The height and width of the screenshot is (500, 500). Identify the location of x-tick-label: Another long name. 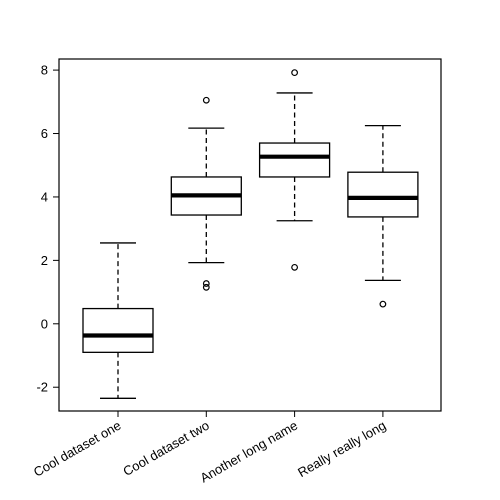
(248, 452).